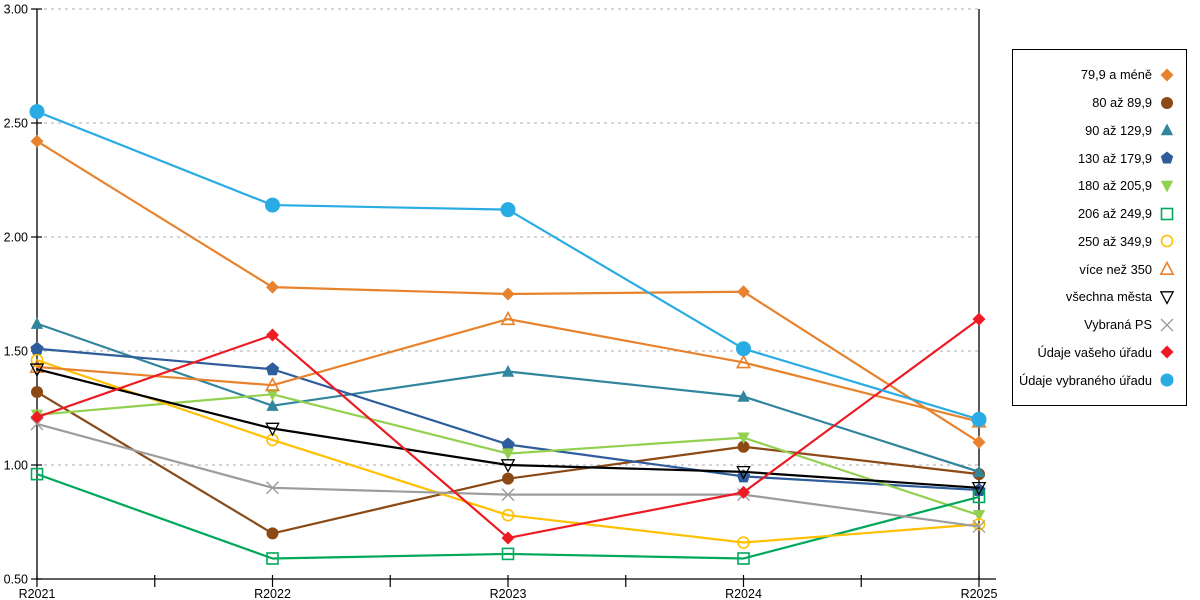 Image resolution: width=1200 pixels, height=600 pixels. Describe the element at coordinates (16, 580) in the screenshot. I see `y-tick-label: 0.50` at that location.